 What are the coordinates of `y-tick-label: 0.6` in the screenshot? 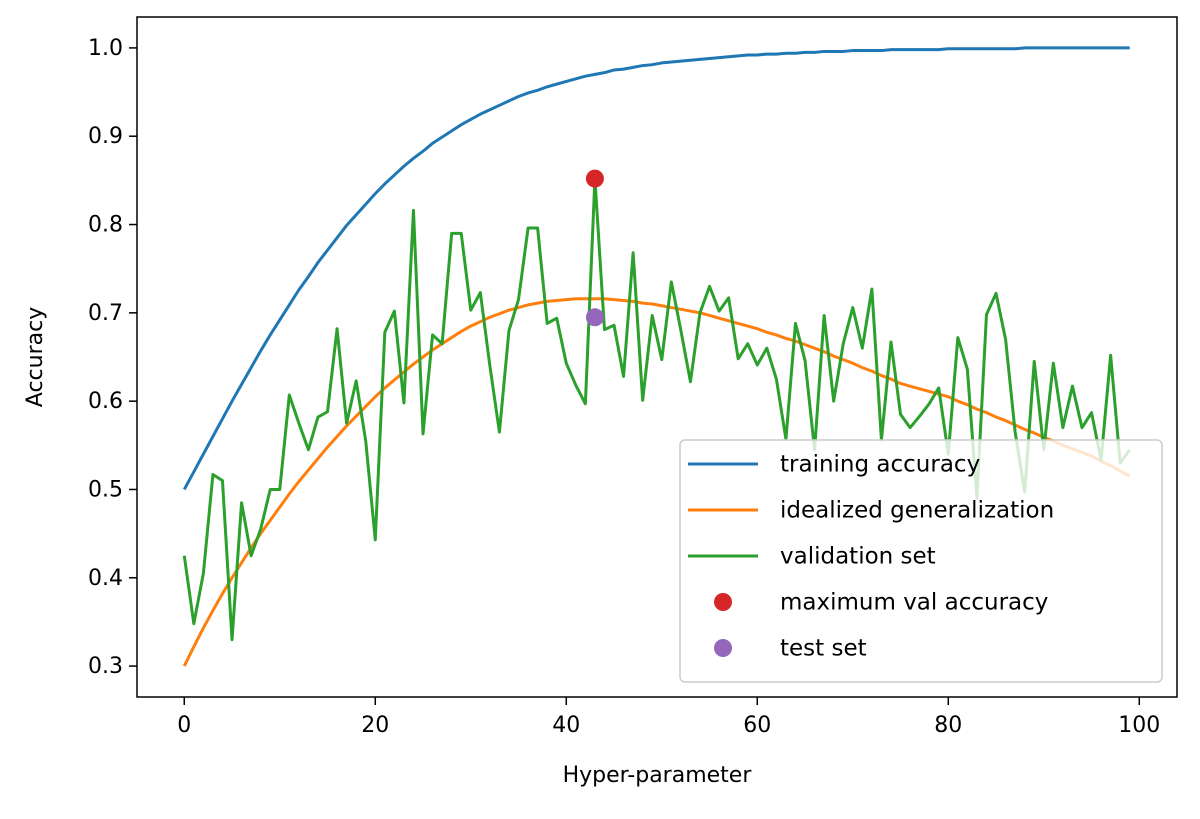 It's located at (105, 401).